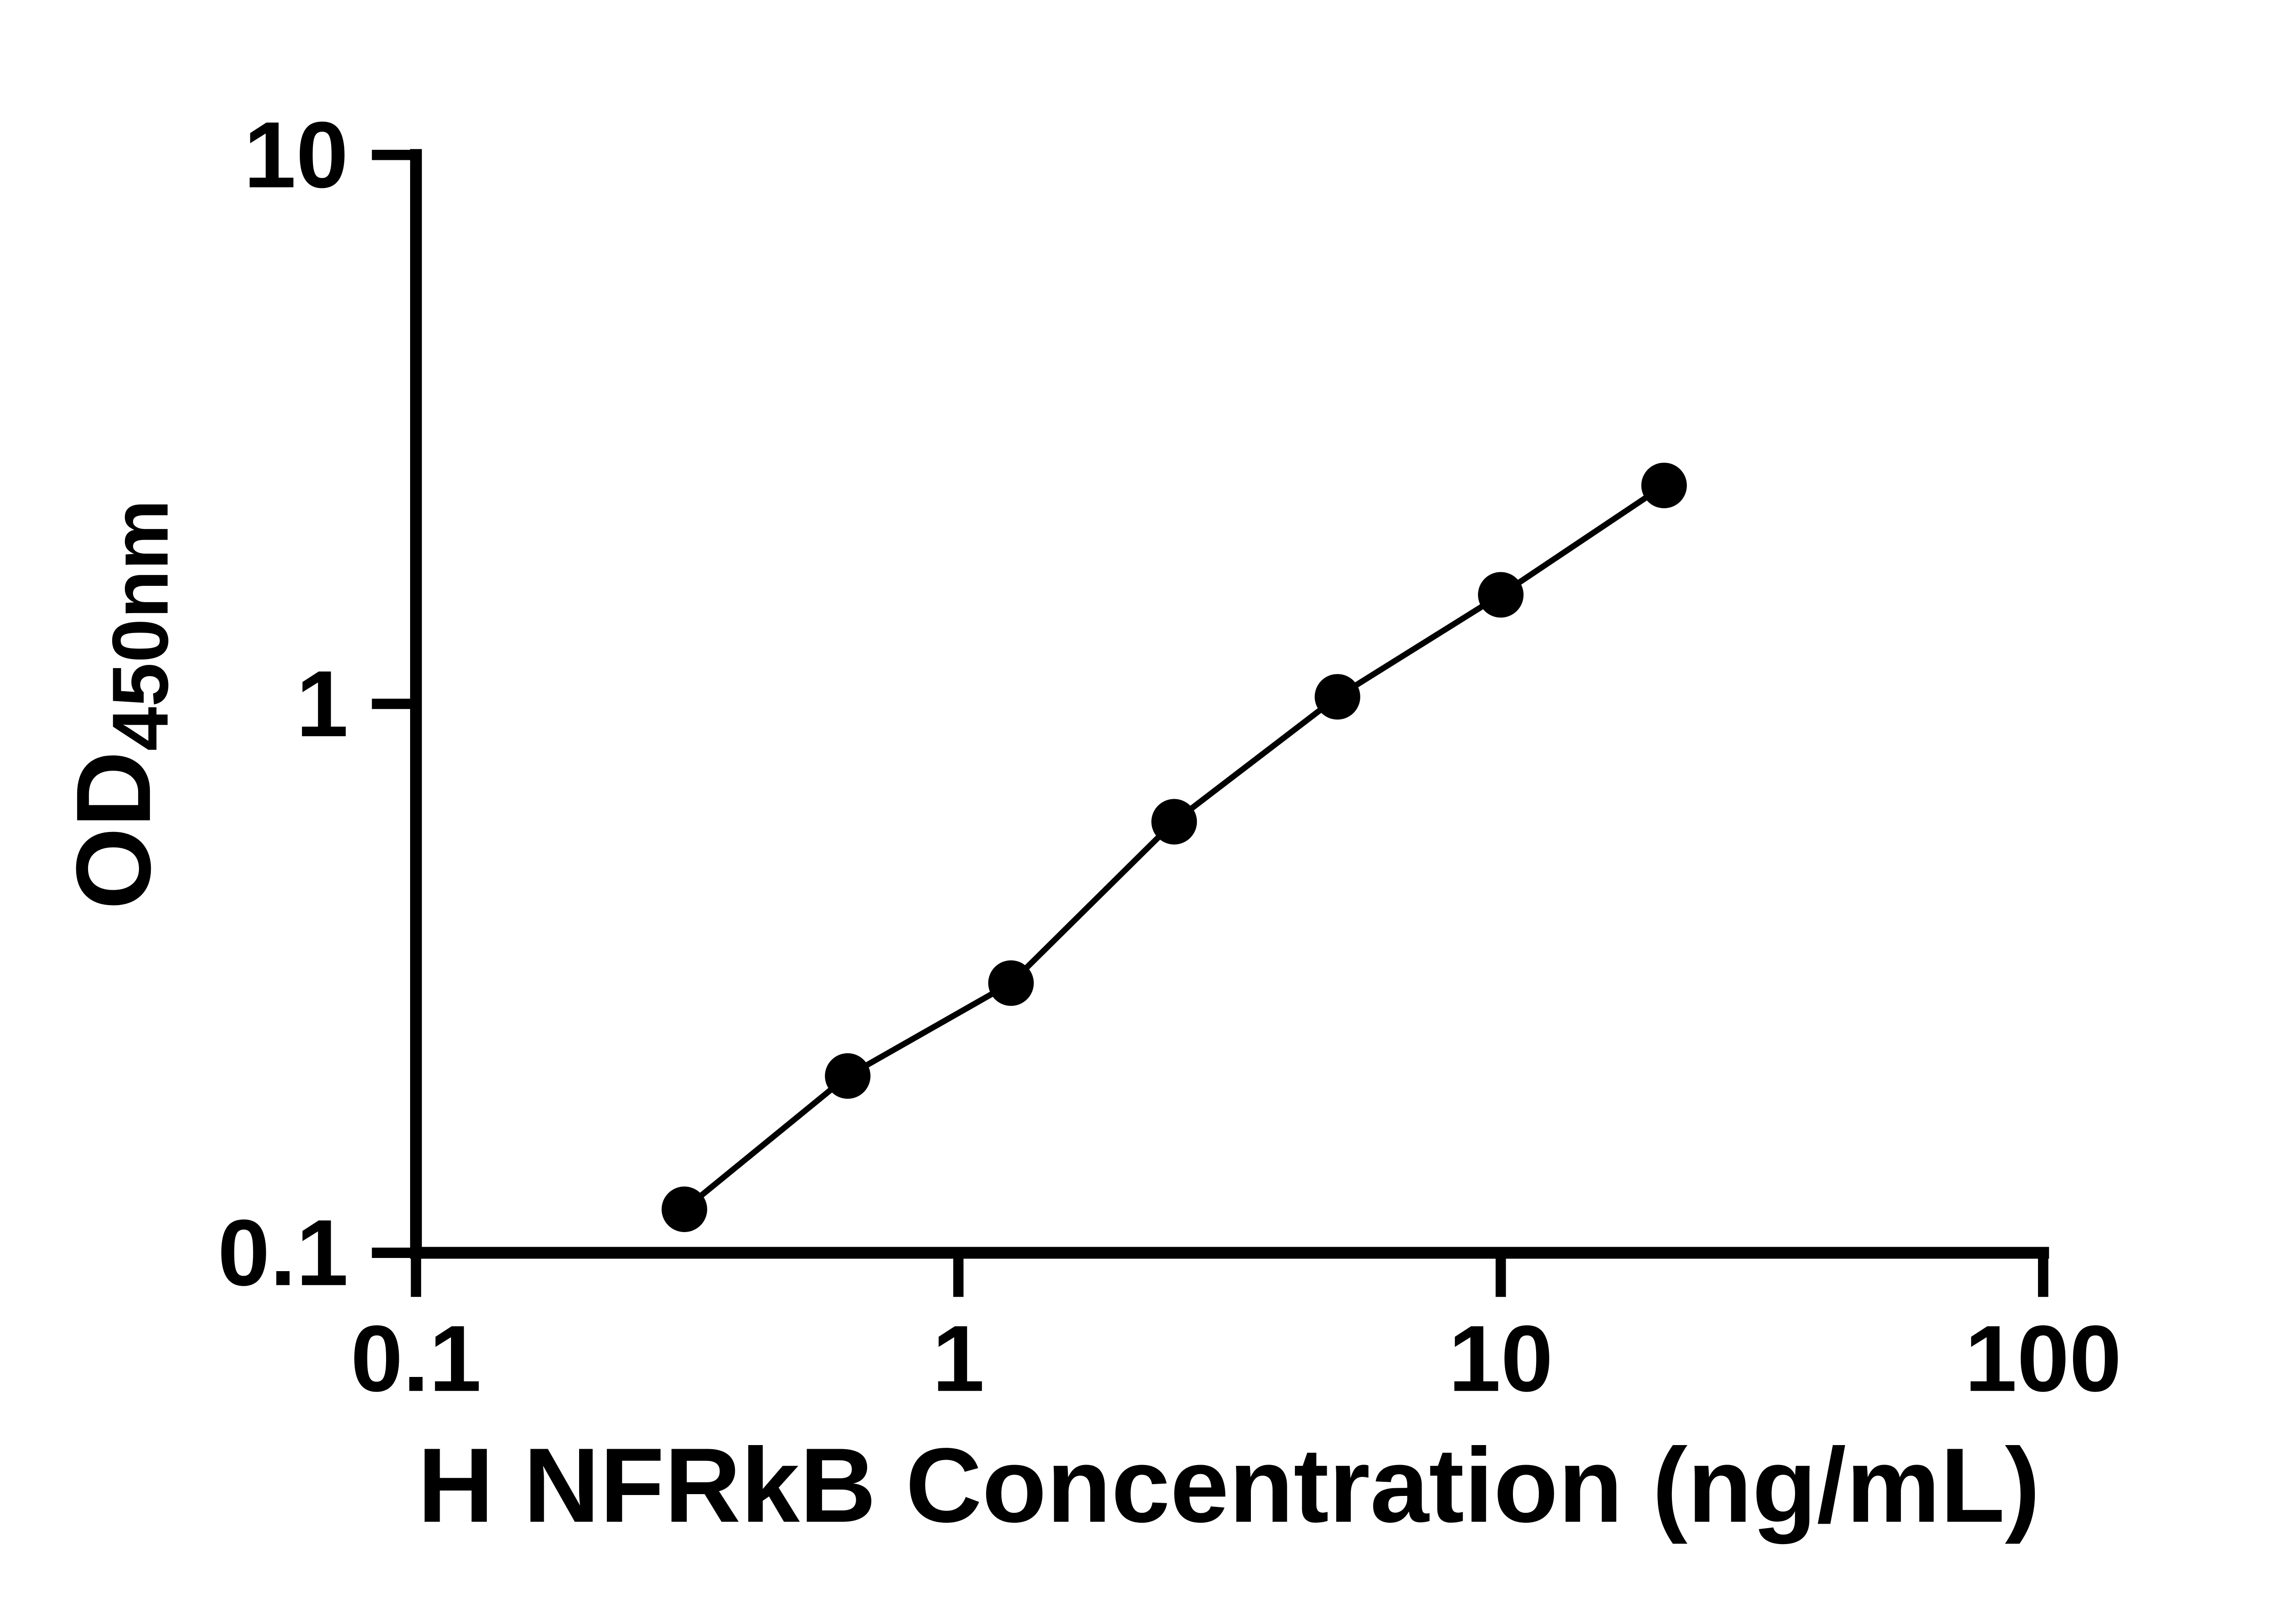  What do you see at coordinates (283, 1252) in the screenshot?
I see `y-tick-label: 0.1` at bounding box center [283, 1252].